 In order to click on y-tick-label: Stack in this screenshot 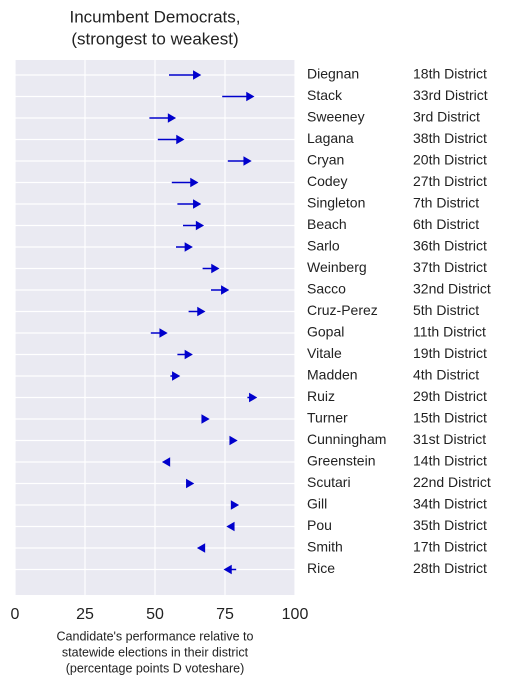, I will do `click(325, 95)`.